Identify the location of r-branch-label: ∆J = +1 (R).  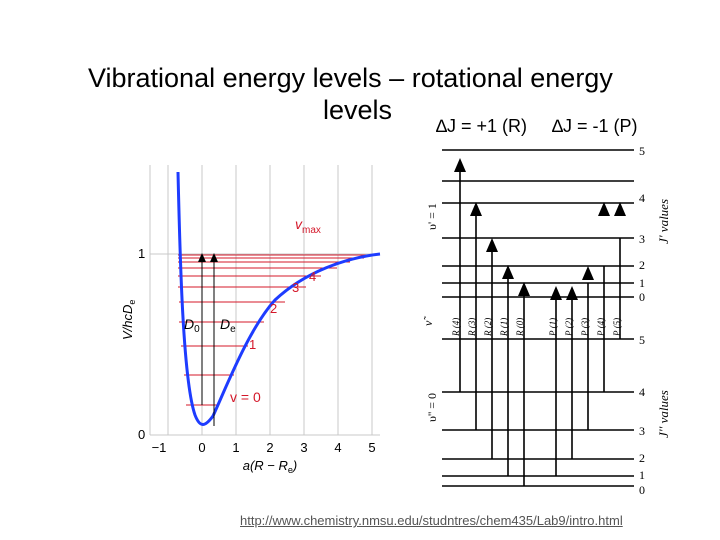
(482, 126).